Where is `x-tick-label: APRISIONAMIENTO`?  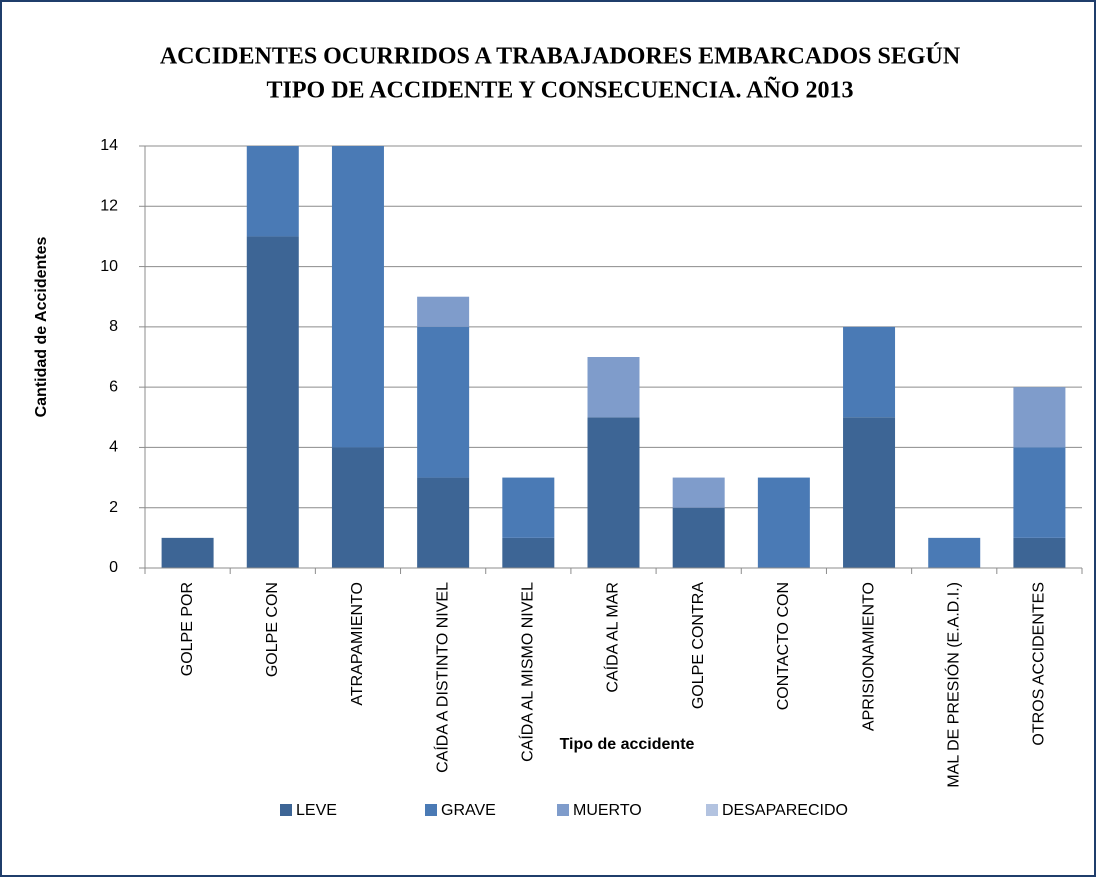 x-tick-label: APRISIONAMIENTO is located at coordinates (868, 656).